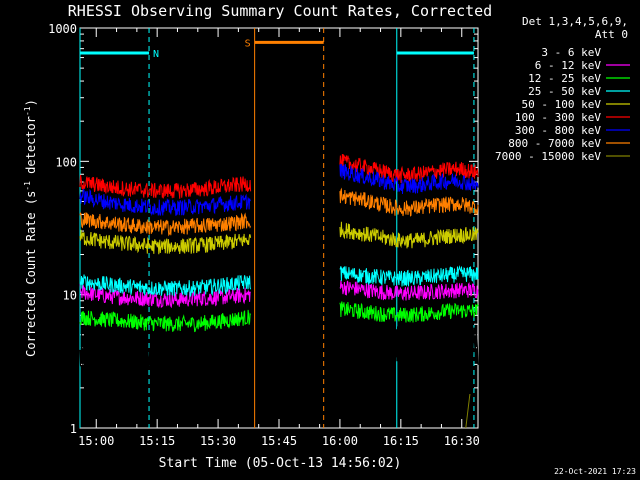 The height and width of the screenshot is (480, 640). Describe the element at coordinates (595, 471) in the screenshot. I see `footer-timestamp: 22-Oct-2021 17:23` at that location.